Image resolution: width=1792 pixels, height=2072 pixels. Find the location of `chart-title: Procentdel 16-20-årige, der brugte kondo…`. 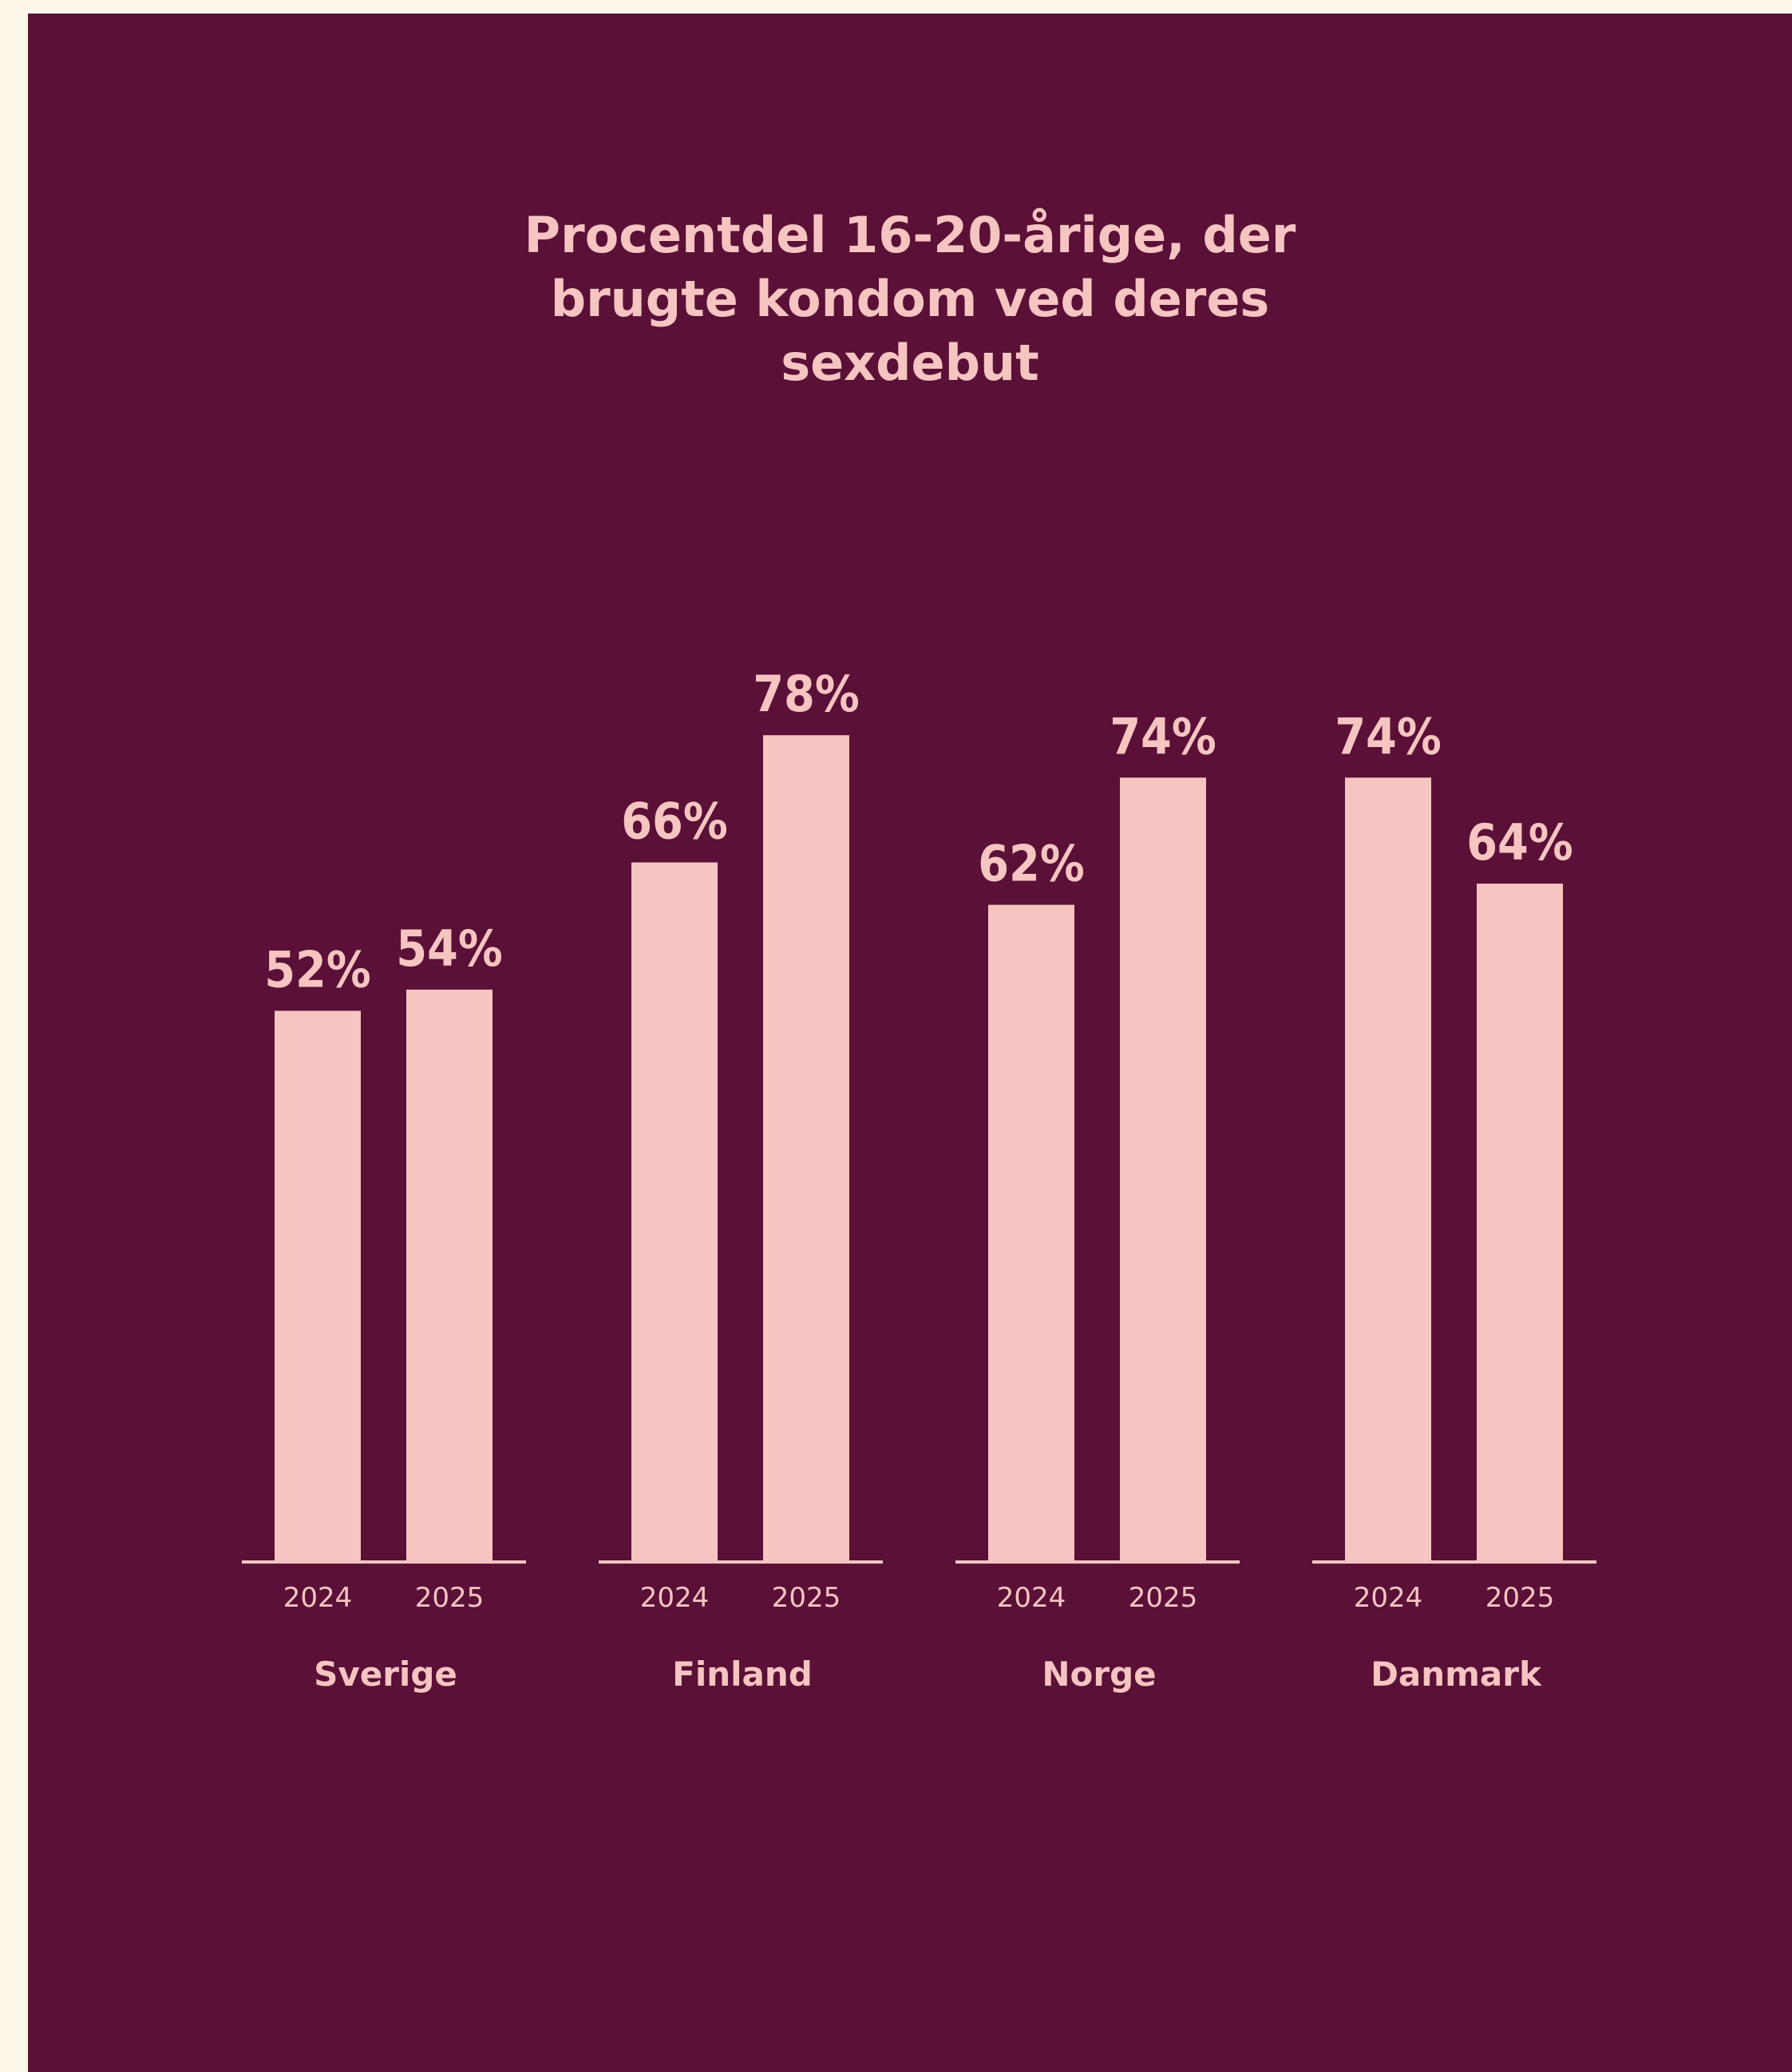

chart-title: Procentdel 16-20-årige, der brugte kondo… is located at coordinates (910, 299).